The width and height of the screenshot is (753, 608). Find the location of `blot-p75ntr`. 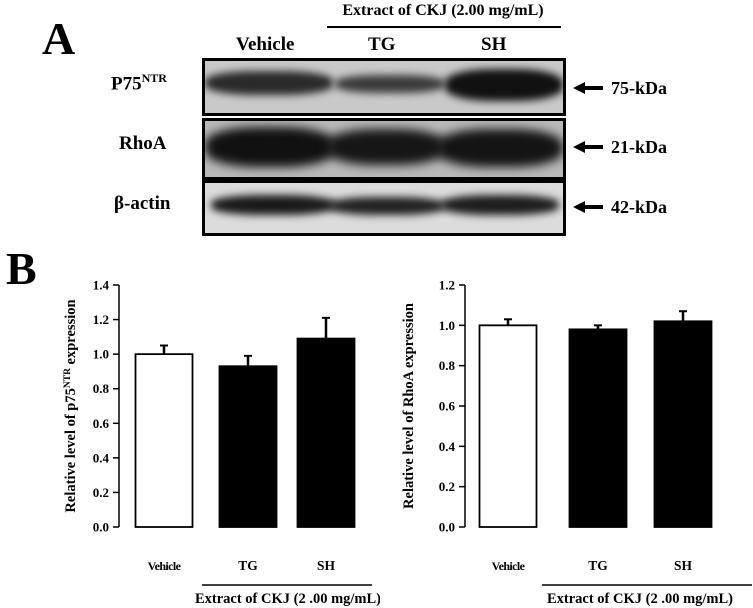

blot-p75ntr is located at coordinates (384, 87).